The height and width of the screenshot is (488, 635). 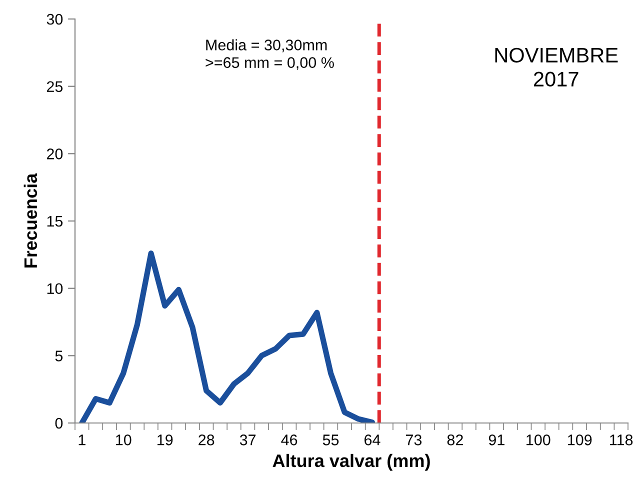 I want to click on annotation: NOVIEMBRE 2017, so click(x=556, y=67).